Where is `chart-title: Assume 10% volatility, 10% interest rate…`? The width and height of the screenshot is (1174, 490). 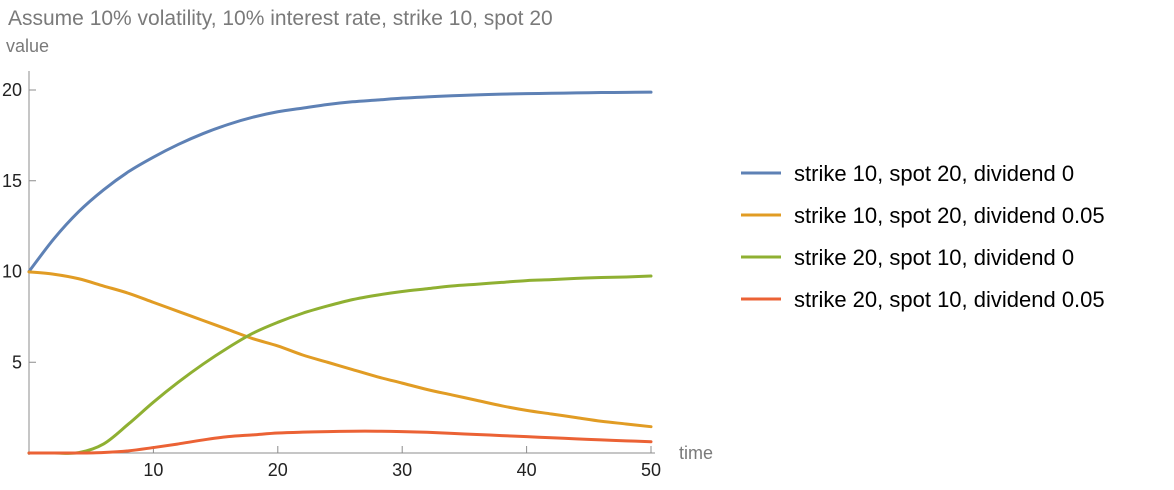 chart-title: Assume 10% volatility, 10% interest rate… is located at coordinates (280, 18).